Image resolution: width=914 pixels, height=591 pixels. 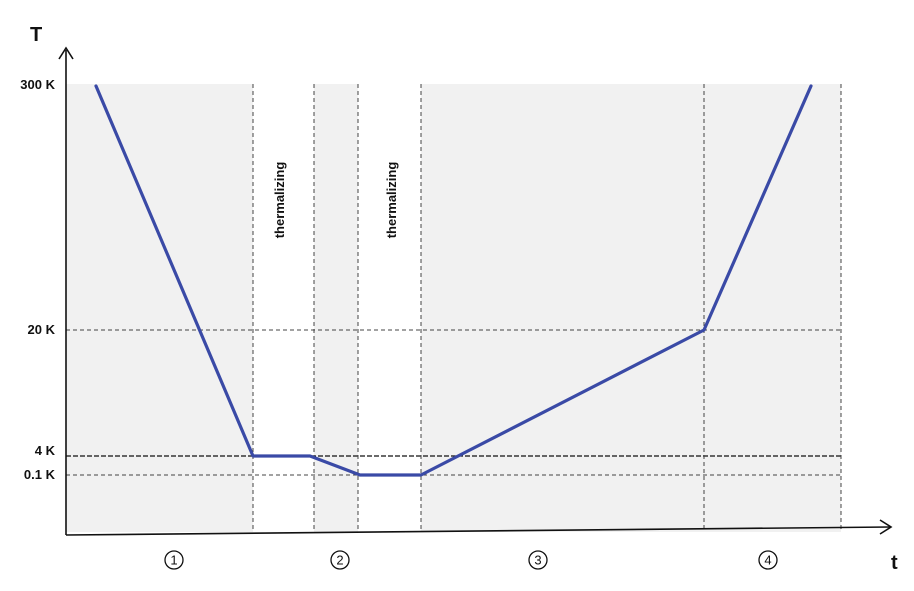 I want to click on phase-number: 1, so click(x=173, y=560).